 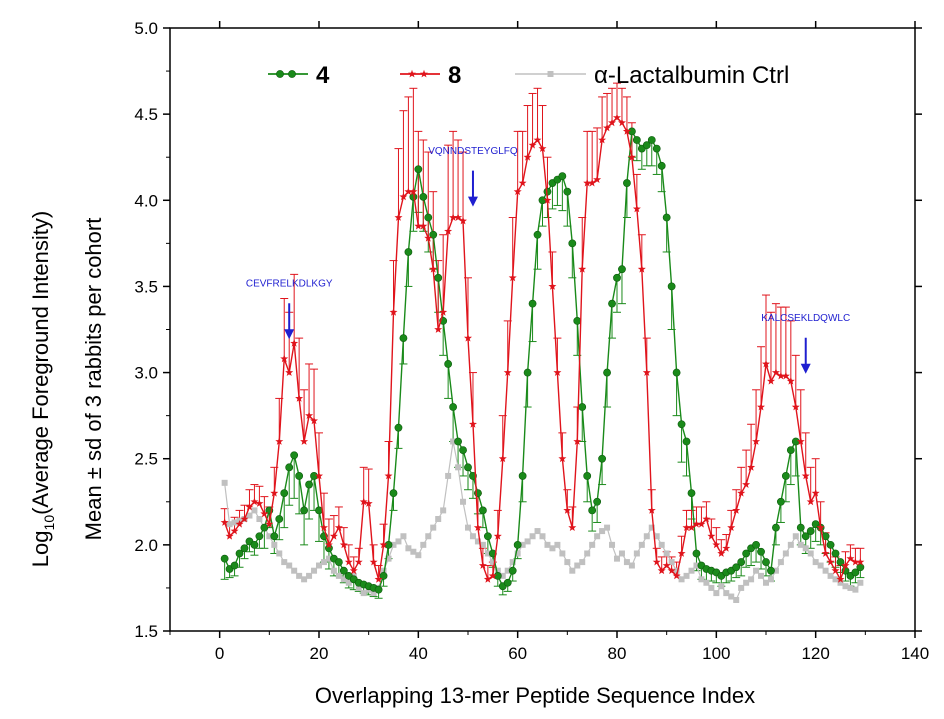 I want to click on x-tick-label: 80, so click(x=617, y=653).